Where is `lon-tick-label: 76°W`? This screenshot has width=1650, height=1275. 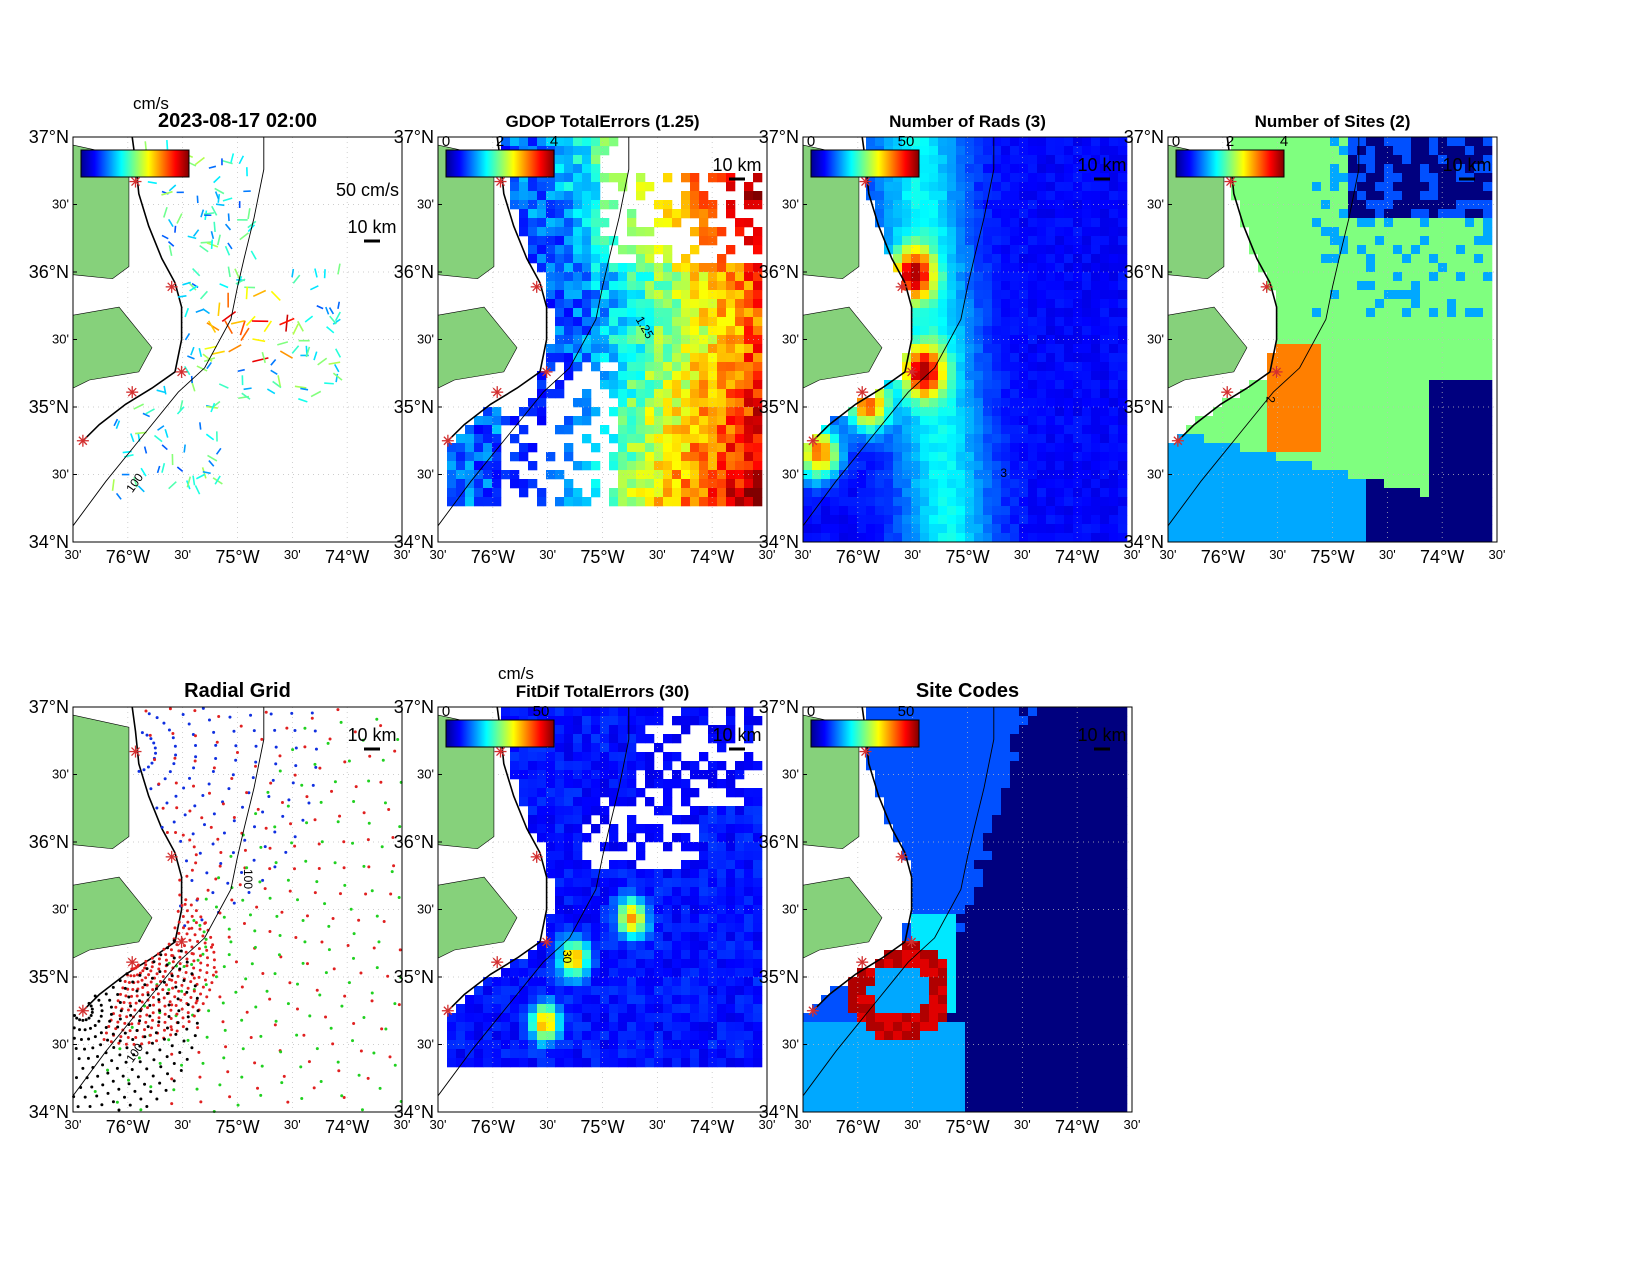
lon-tick-label: 76°W is located at coordinates (493, 557).